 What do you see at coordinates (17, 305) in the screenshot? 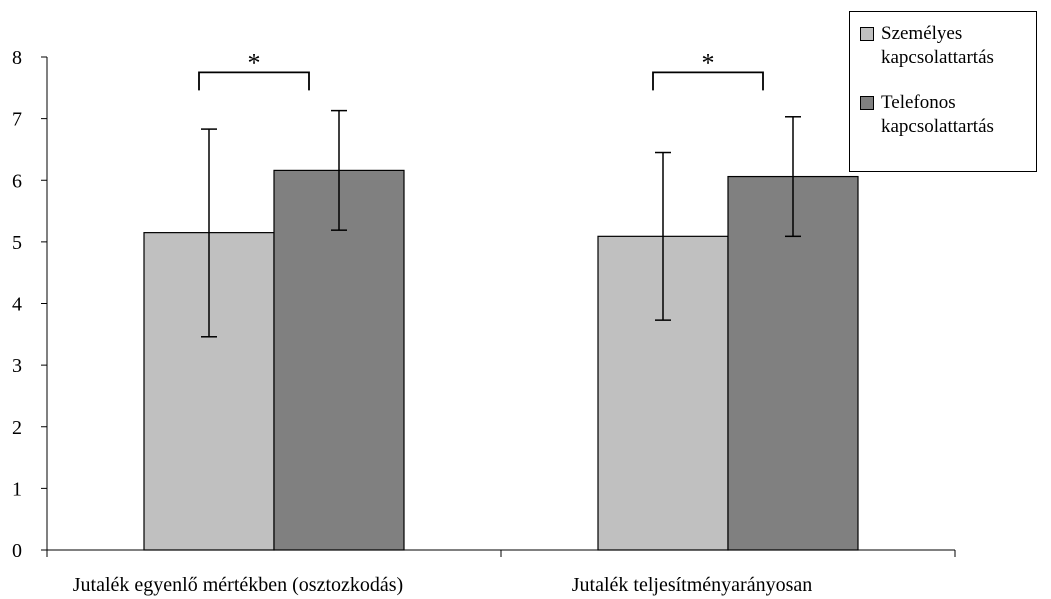
I see `y-tick-label: 4` at bounding box center [17, 305].